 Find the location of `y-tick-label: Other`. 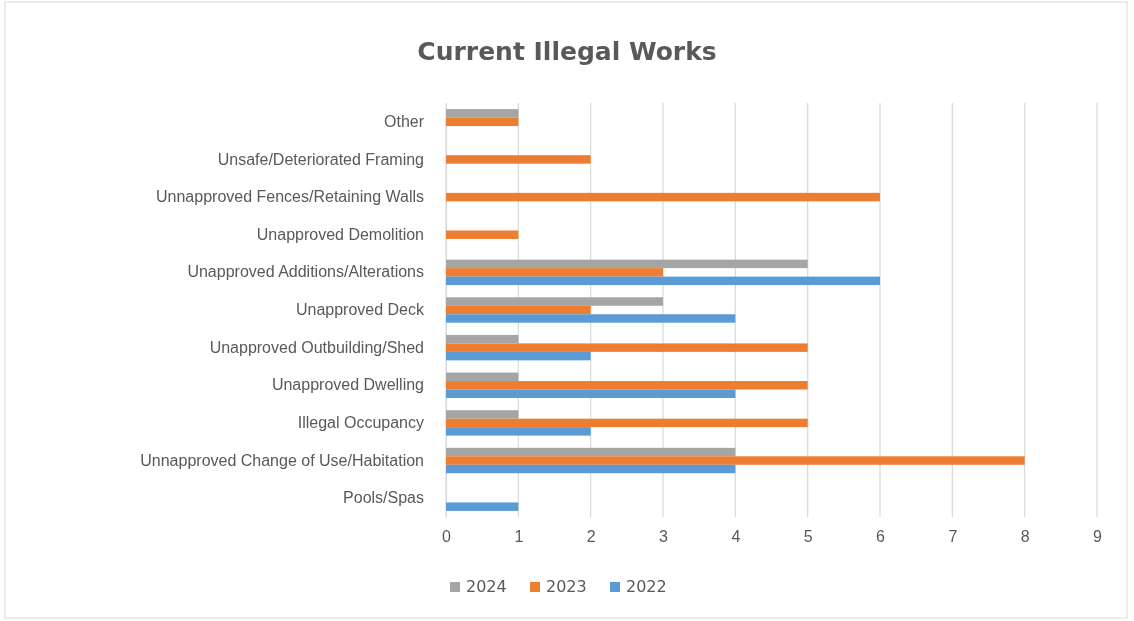

y-tick-label: Other is located at coordinates (404, 121).